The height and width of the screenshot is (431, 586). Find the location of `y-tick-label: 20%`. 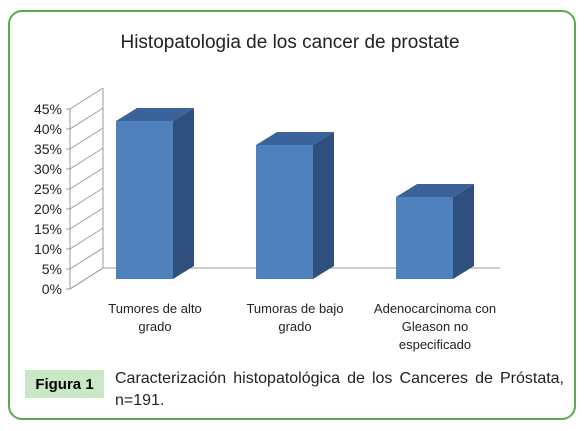

y-tick-label: 20% is located at coordinates (48, 209).